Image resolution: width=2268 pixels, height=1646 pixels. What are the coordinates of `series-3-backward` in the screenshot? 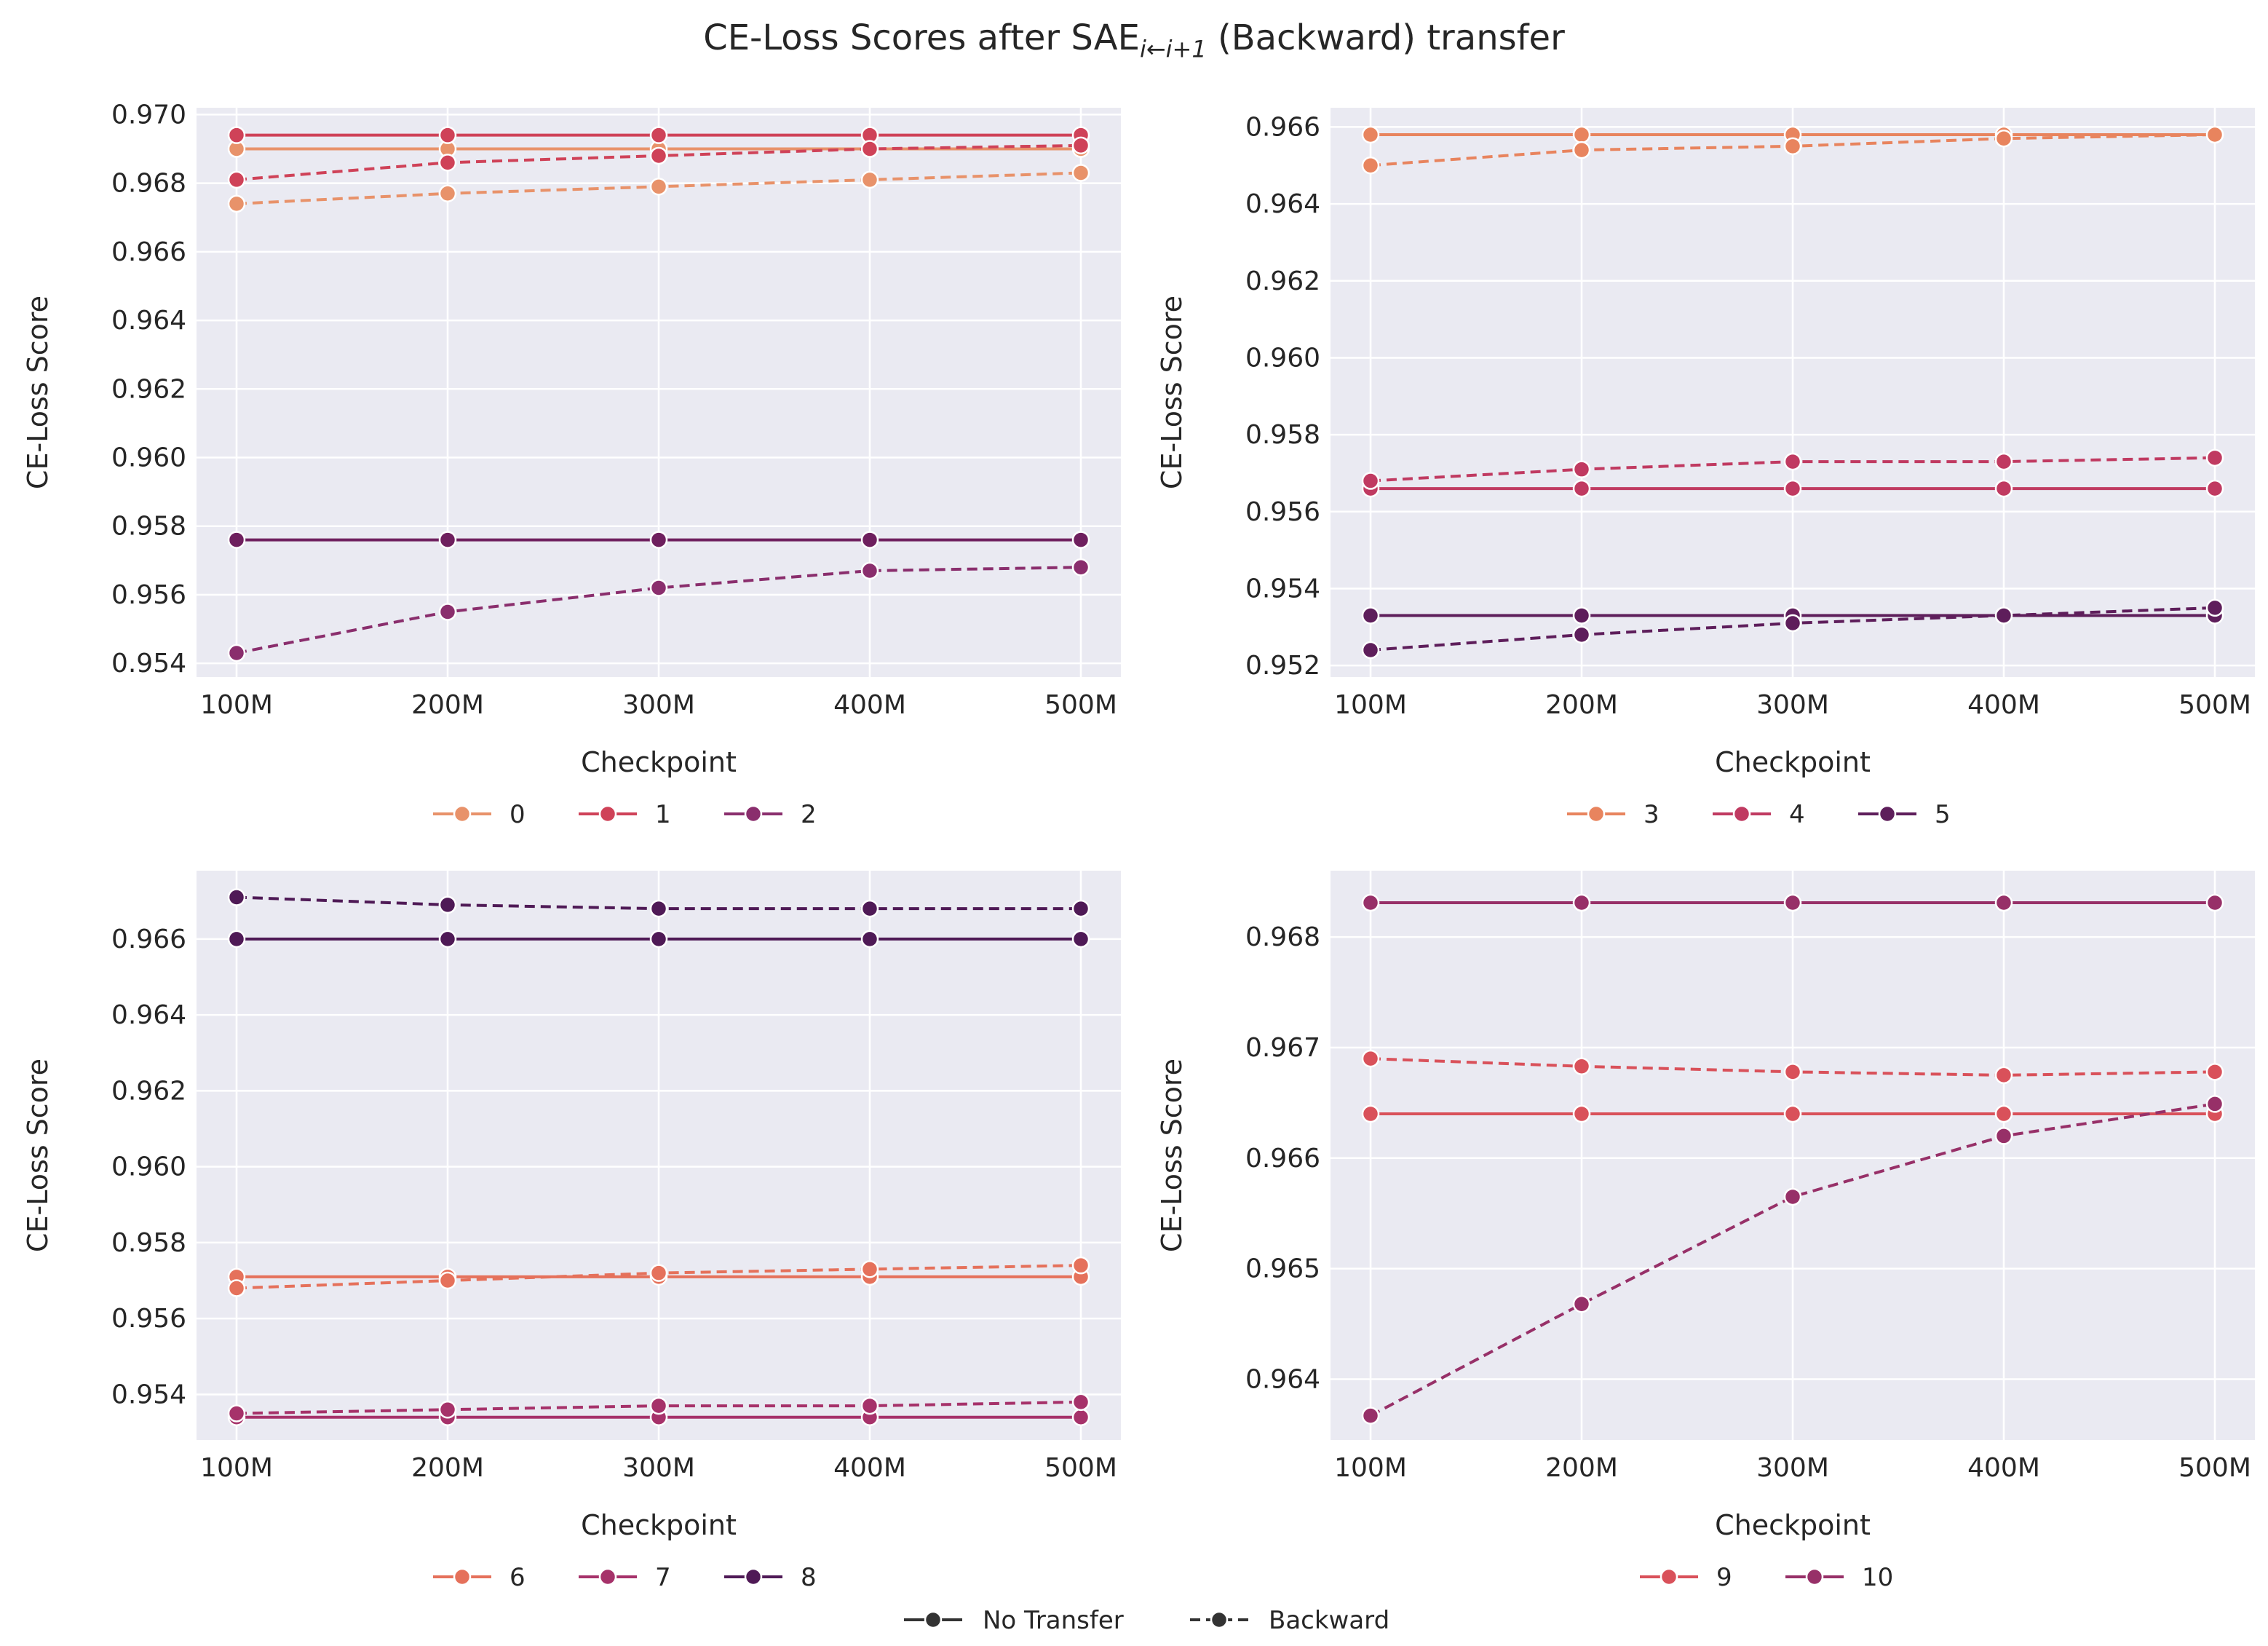 It's located at (1792, 150).